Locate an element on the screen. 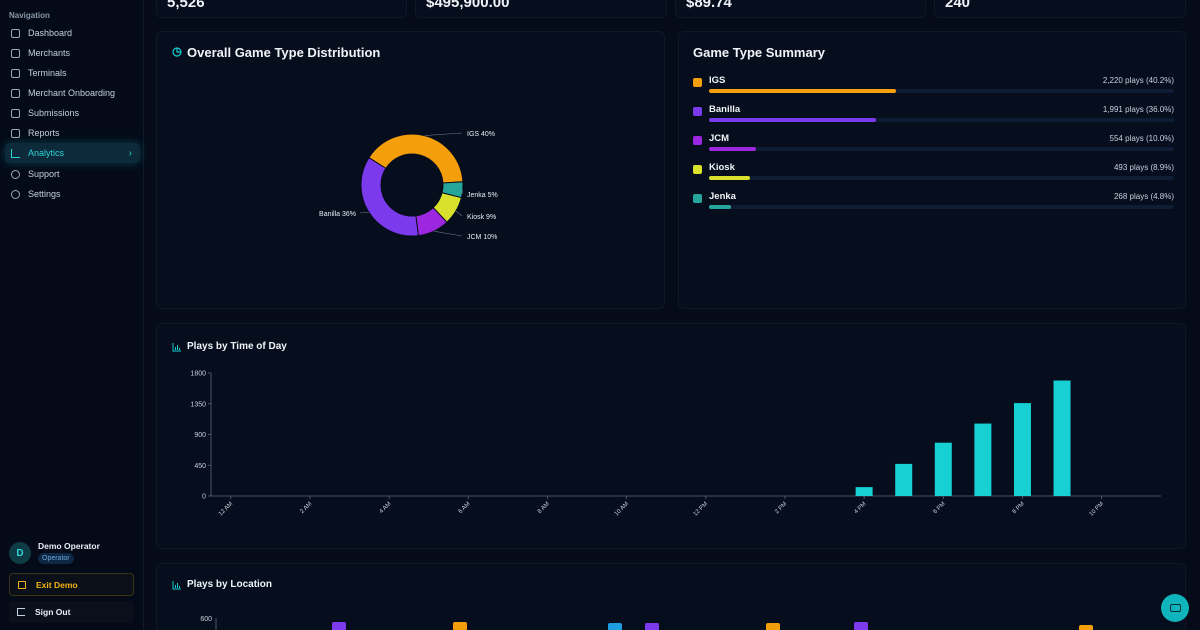 This screenshot has height=630, width=1200. x-tick-label: 2 AM is located at coordinates (306, 508).